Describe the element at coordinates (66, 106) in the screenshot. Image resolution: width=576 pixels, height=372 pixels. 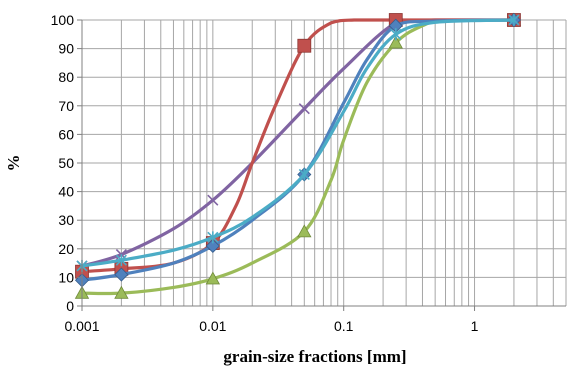
I see `y-tick-label: 70` at that location.